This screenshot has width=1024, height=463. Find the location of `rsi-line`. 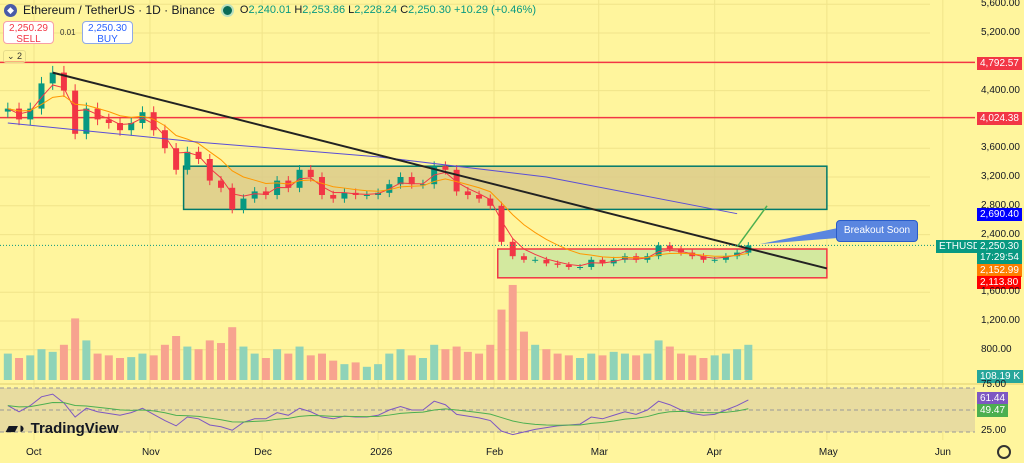

rsi-line is located at coordinates (378, 414).